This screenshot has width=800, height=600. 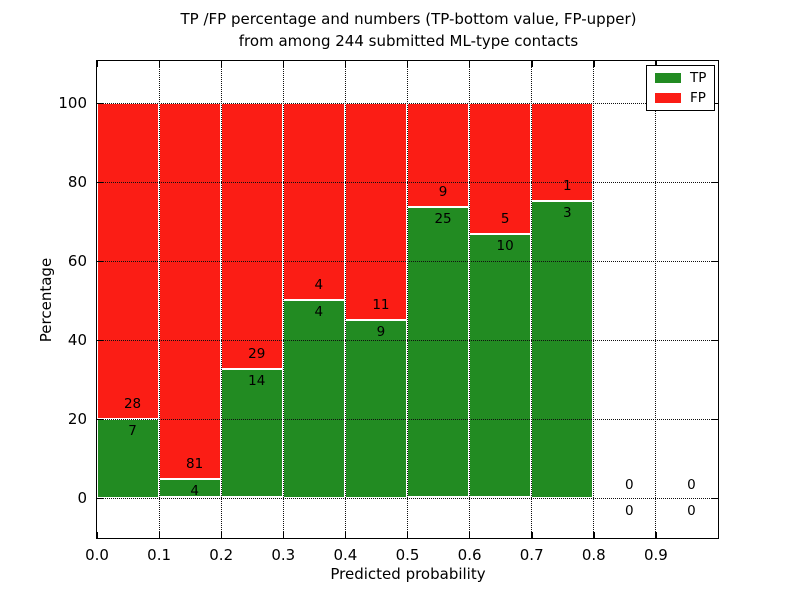 What do you see at coordinates (655, 555) in the screenshot?
I see `x-tick-label: 0.9` at bounding box center [655, 555].